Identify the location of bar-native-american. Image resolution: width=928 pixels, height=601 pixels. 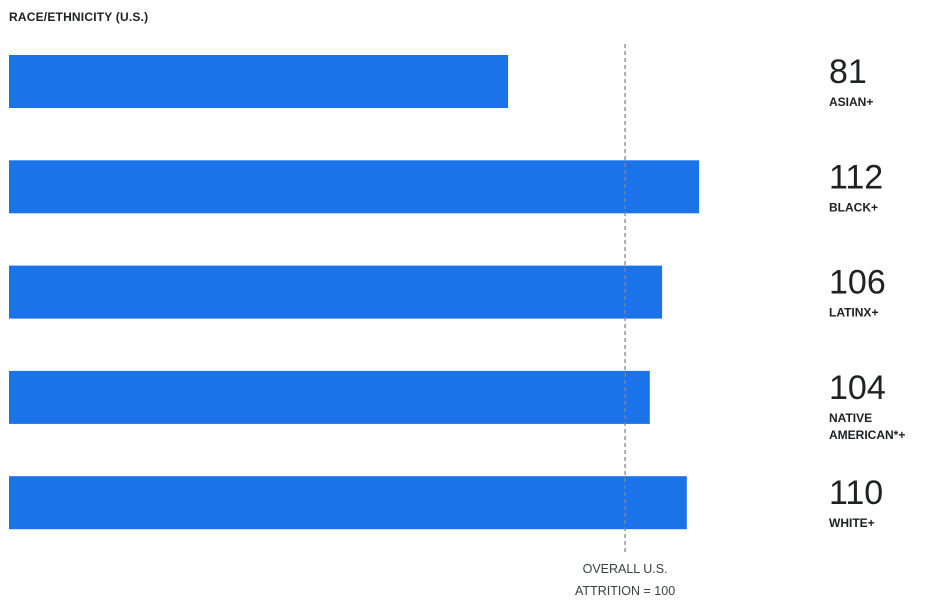
(329, 397).